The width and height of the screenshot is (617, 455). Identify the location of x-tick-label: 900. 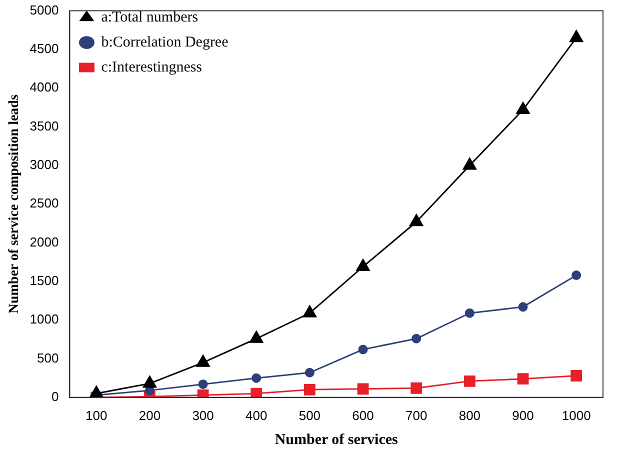
(523, 415).